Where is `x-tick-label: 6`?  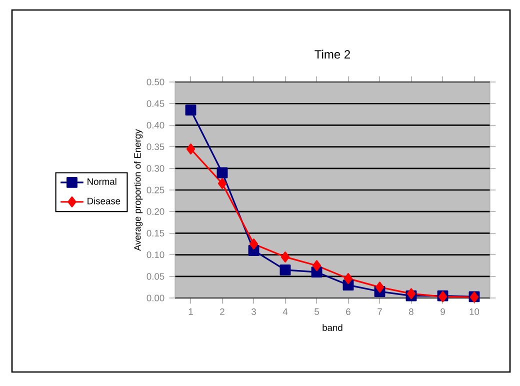
x-tick-label: 6 is located at coordinates (348, 311).